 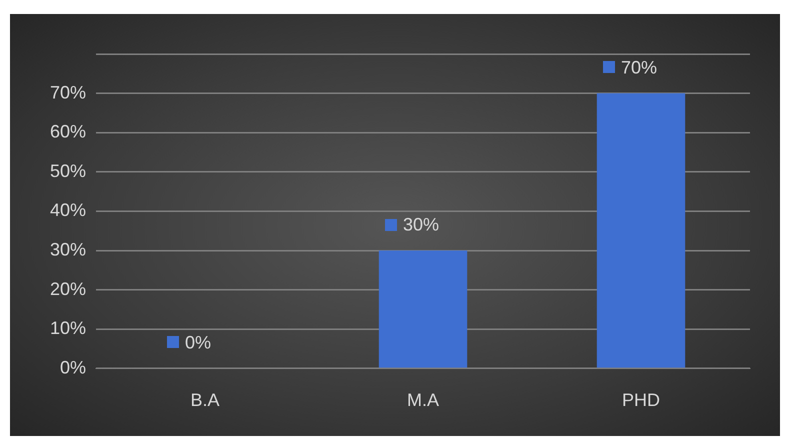 What do you see at coordinates (423, 400) in the screenshot?
I see `x-tick-label: M.A` at bounding box center [423, 400].